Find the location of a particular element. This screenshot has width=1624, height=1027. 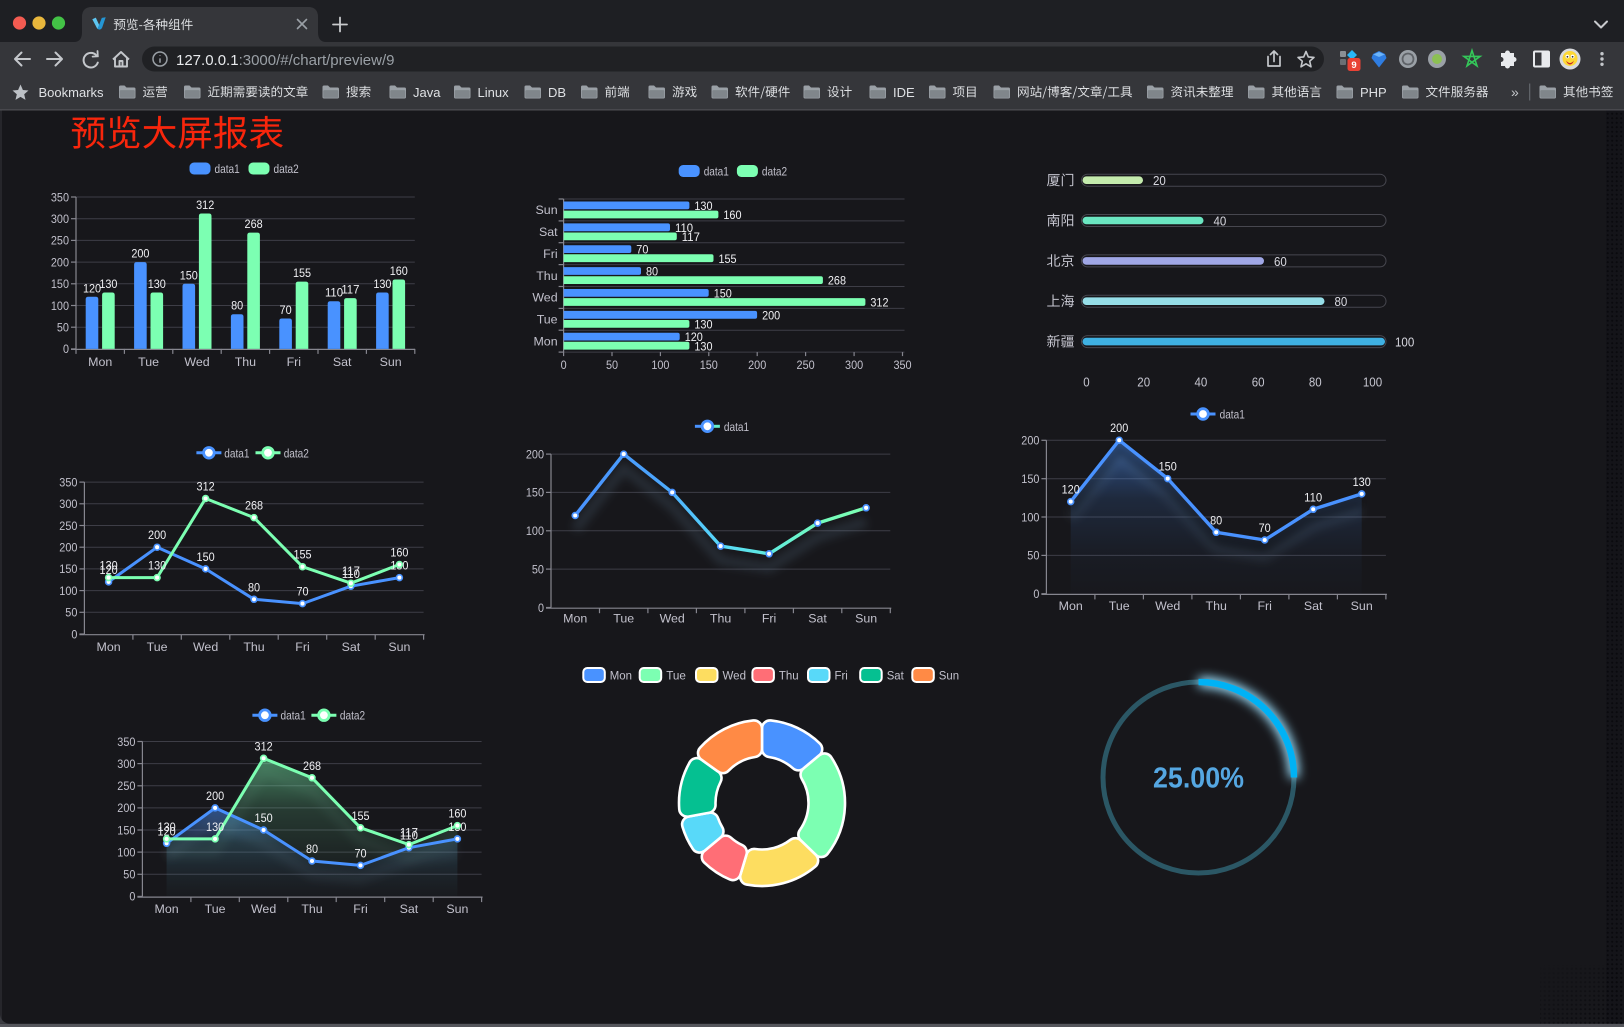

svg-text: 300 is located at coordinates (68, 504).